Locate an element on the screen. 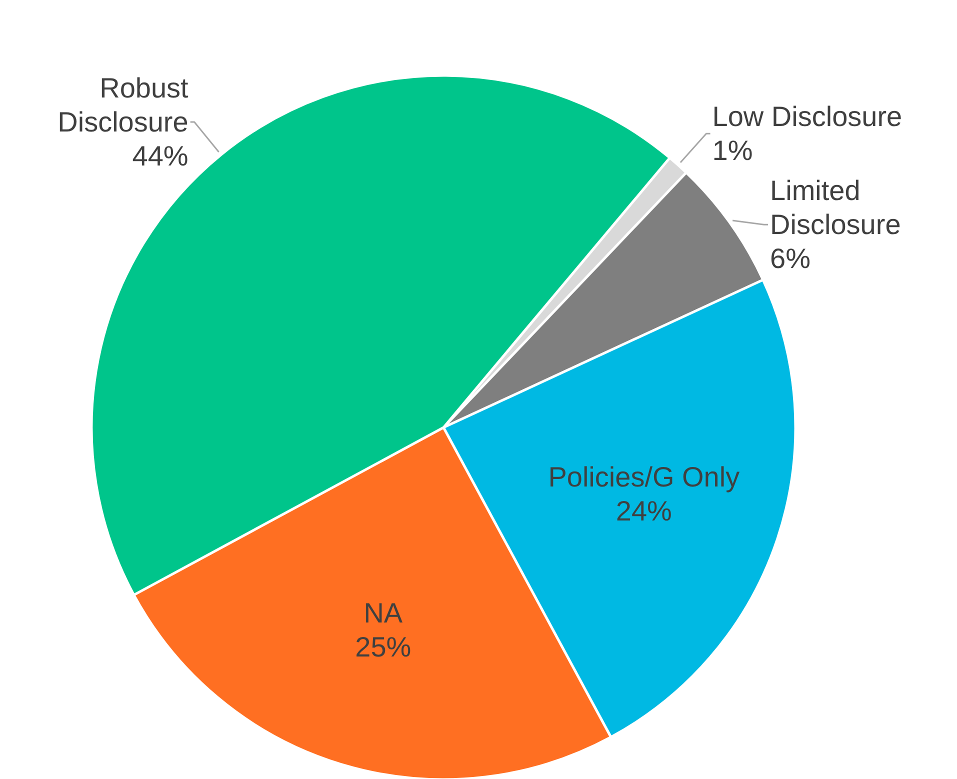 Image resolution: width=957 pixels, height=779 pixels. slice-label: Robust Disclosure is located at coordinates (123, 105).